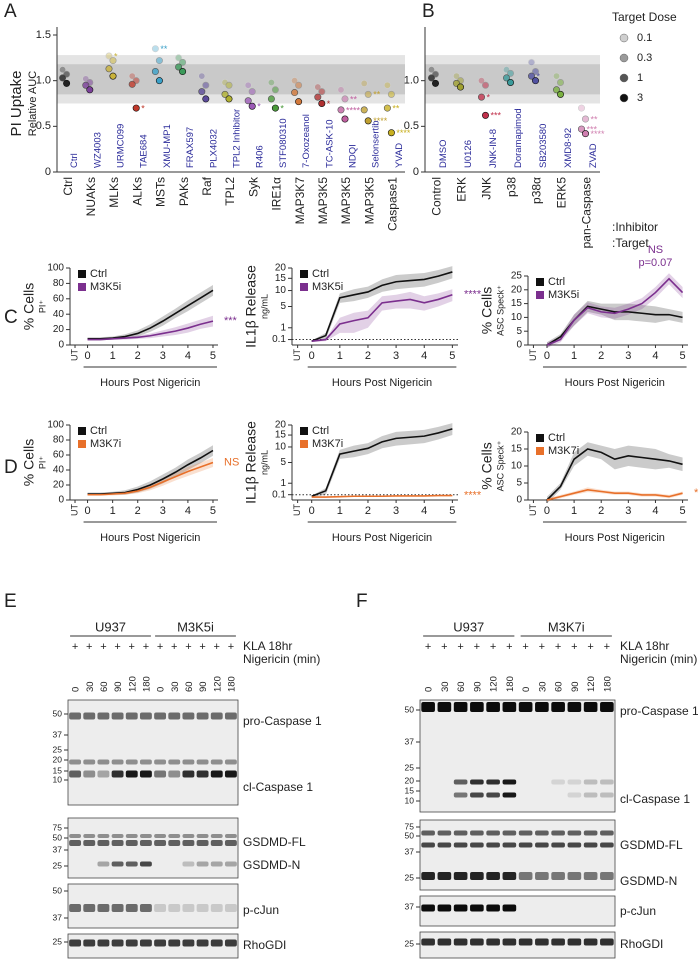 This screenshot has width=698, height=962. What do you see at coordinates (277, 194) in the screenshot?
I see `target-label: IRE1α` at bounding box center [277, 194].